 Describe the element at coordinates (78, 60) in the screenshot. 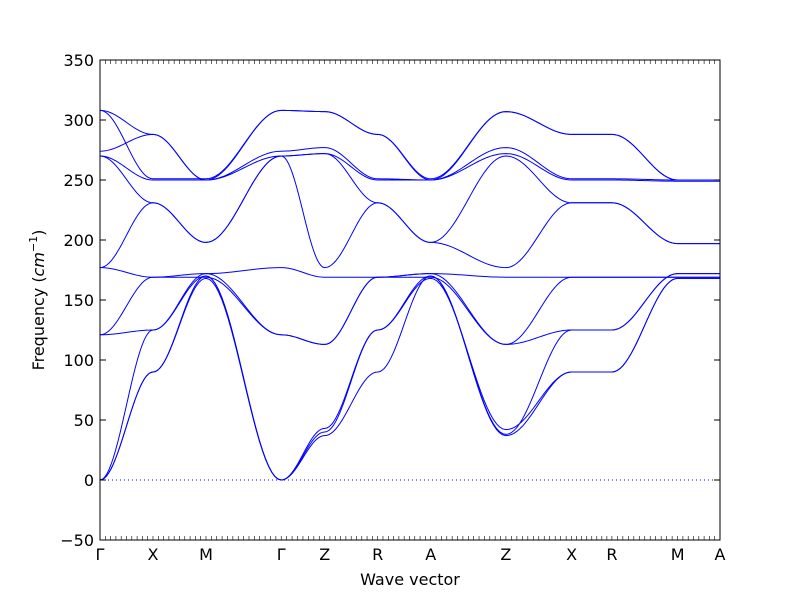

I see `y-tick-label: 350` at that location.